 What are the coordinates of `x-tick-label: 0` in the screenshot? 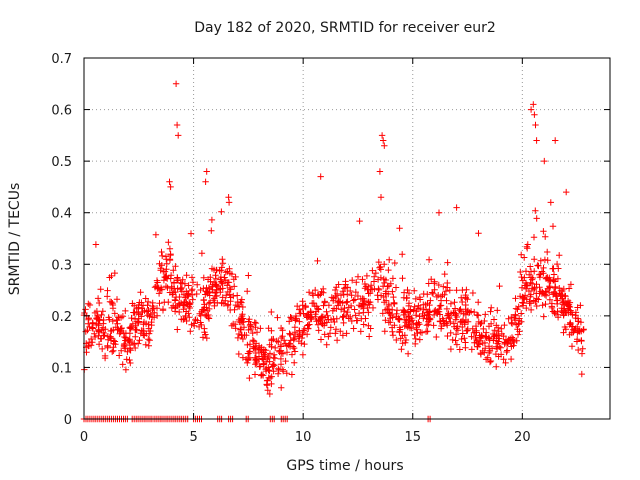 It's located at (84, 437).